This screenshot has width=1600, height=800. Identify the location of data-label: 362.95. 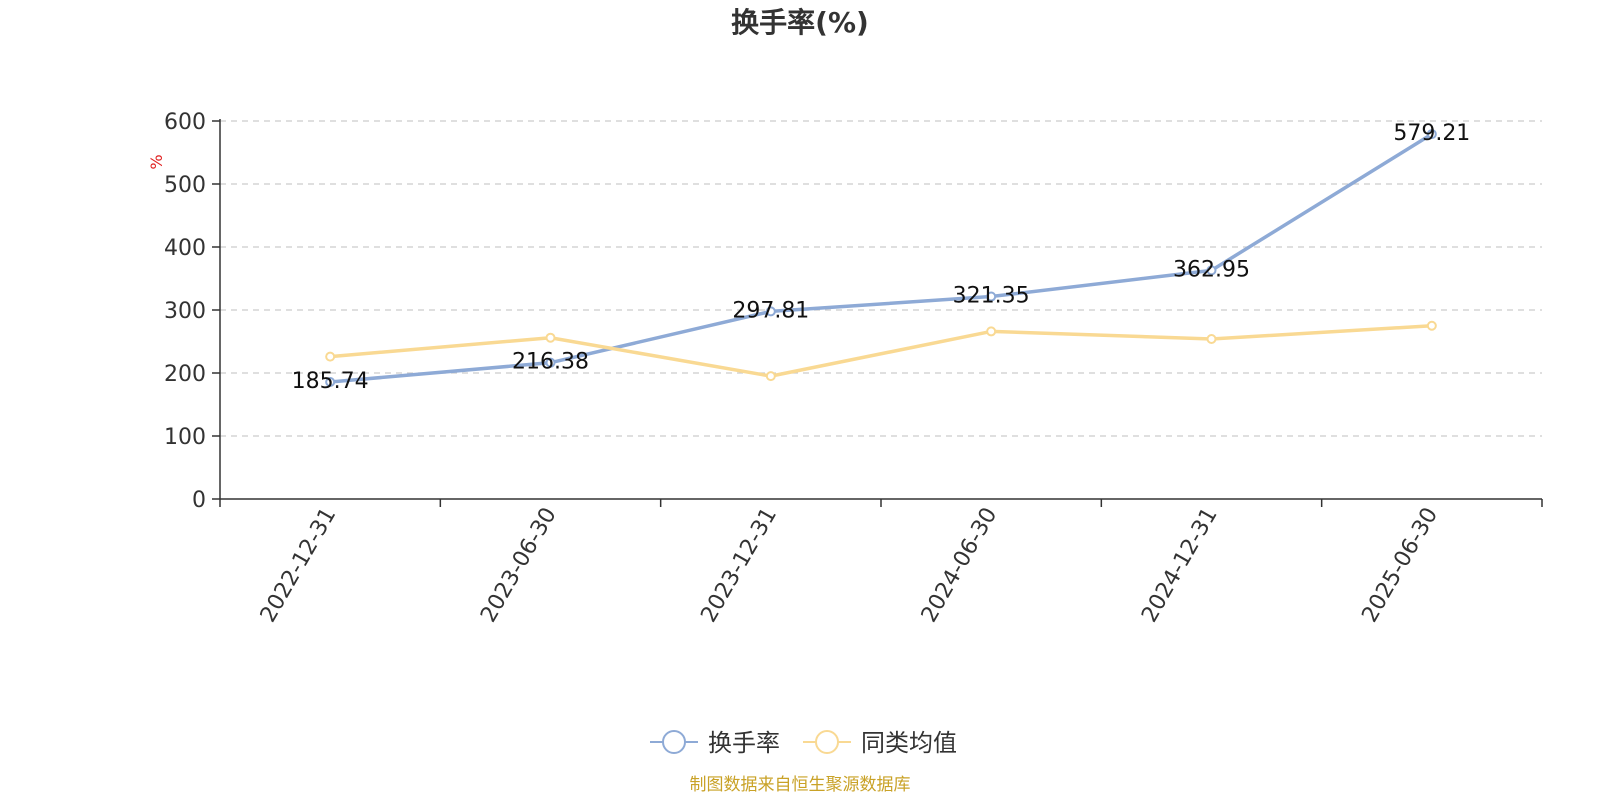
(1211, 269).